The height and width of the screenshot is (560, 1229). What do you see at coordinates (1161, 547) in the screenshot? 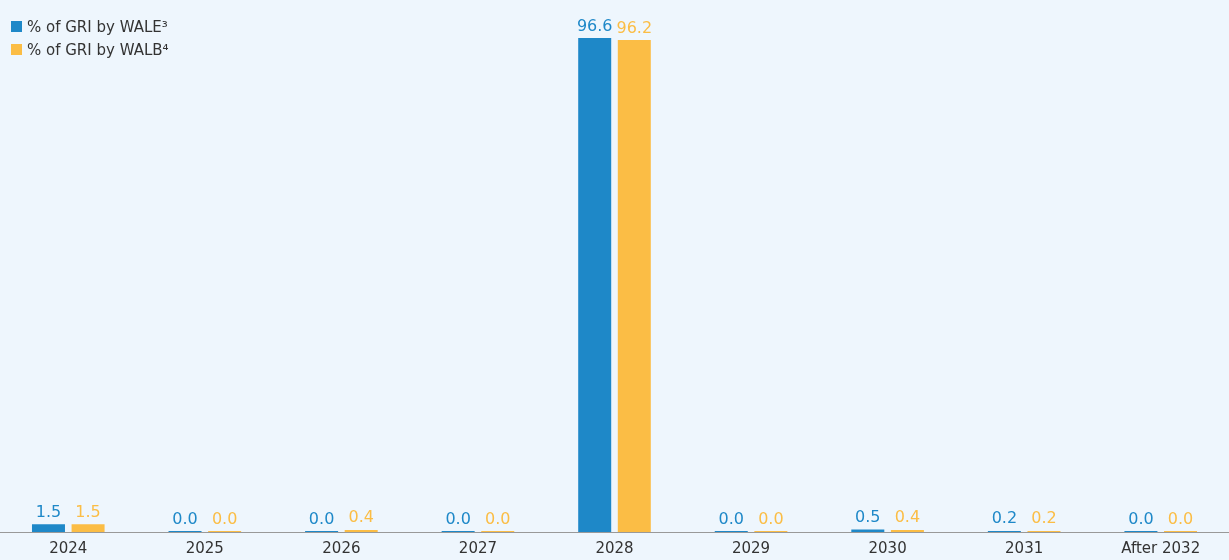
I see `x-tick-label: After 2032` at bounding box center [1161, 547].